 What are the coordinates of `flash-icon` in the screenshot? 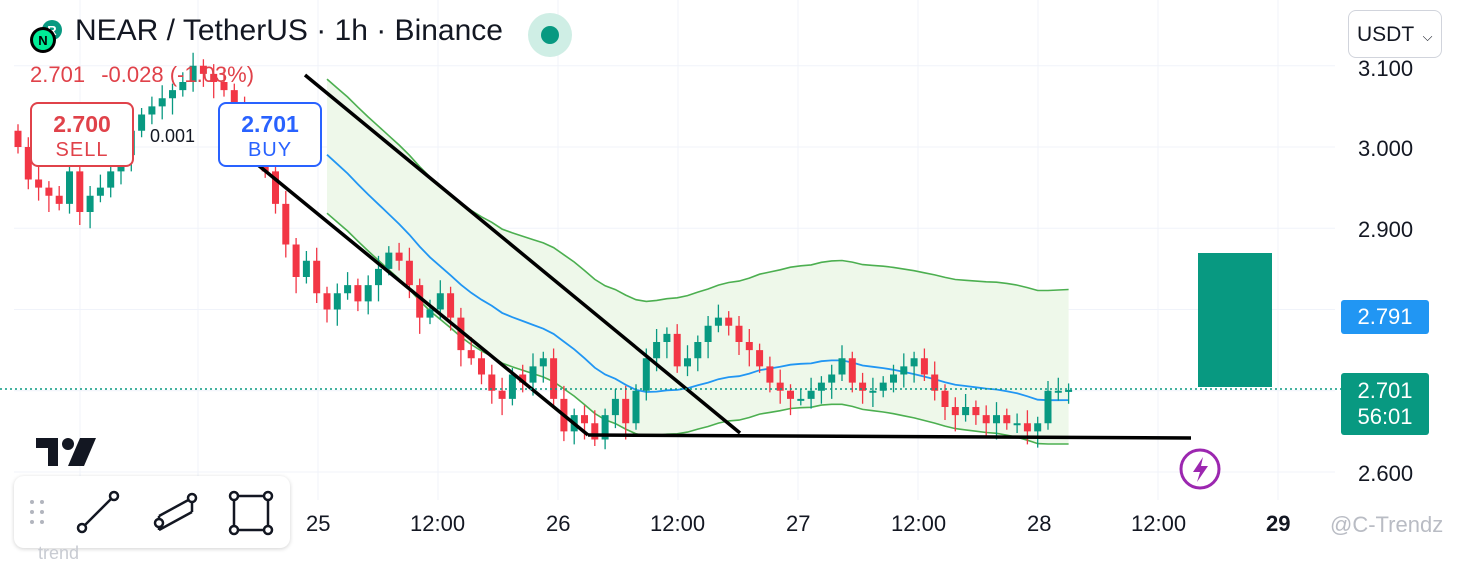 It's located at (1200, 469).